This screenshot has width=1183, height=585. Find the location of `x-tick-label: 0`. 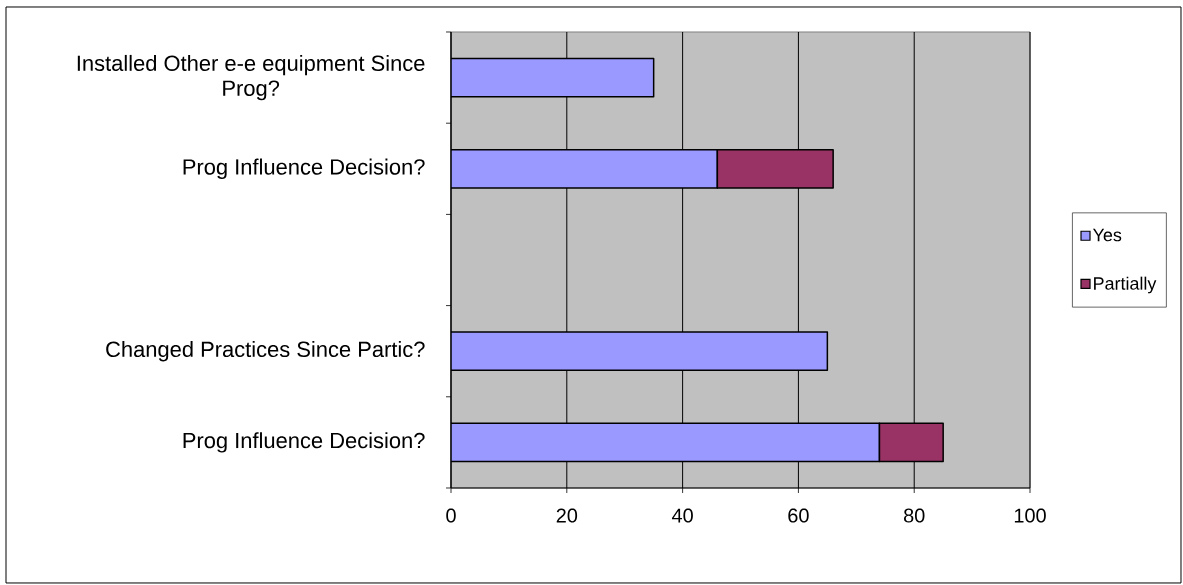

x-tick-label: 0 is located at coordinates (451, 515).